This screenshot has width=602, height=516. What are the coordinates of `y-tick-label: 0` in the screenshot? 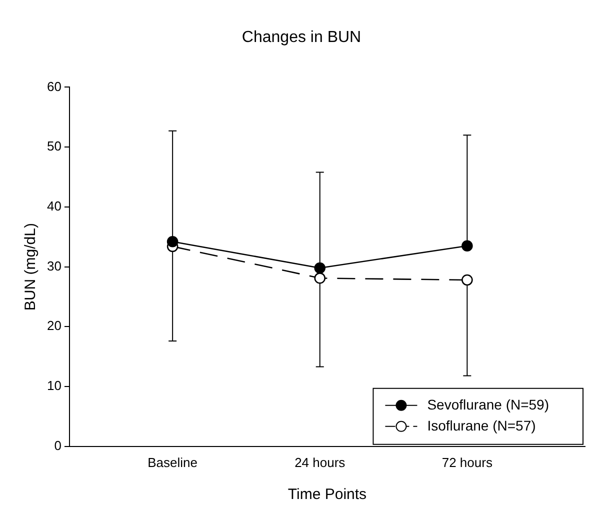 It's located at (58, 445).